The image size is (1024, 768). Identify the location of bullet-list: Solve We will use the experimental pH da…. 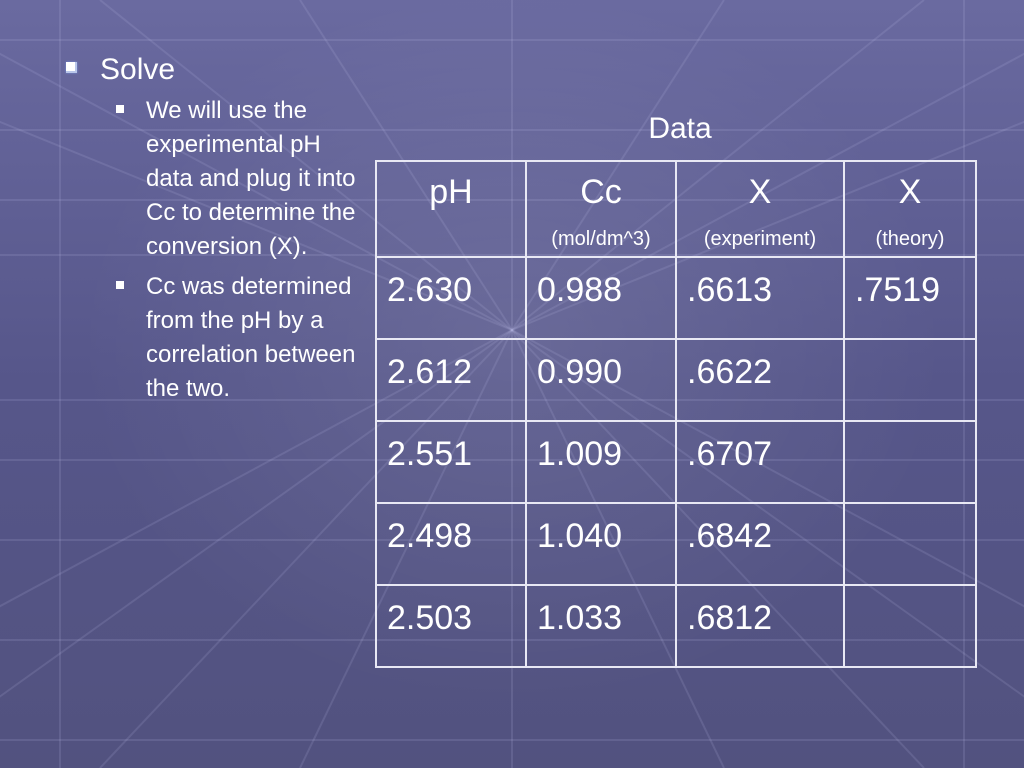
(217, 232).